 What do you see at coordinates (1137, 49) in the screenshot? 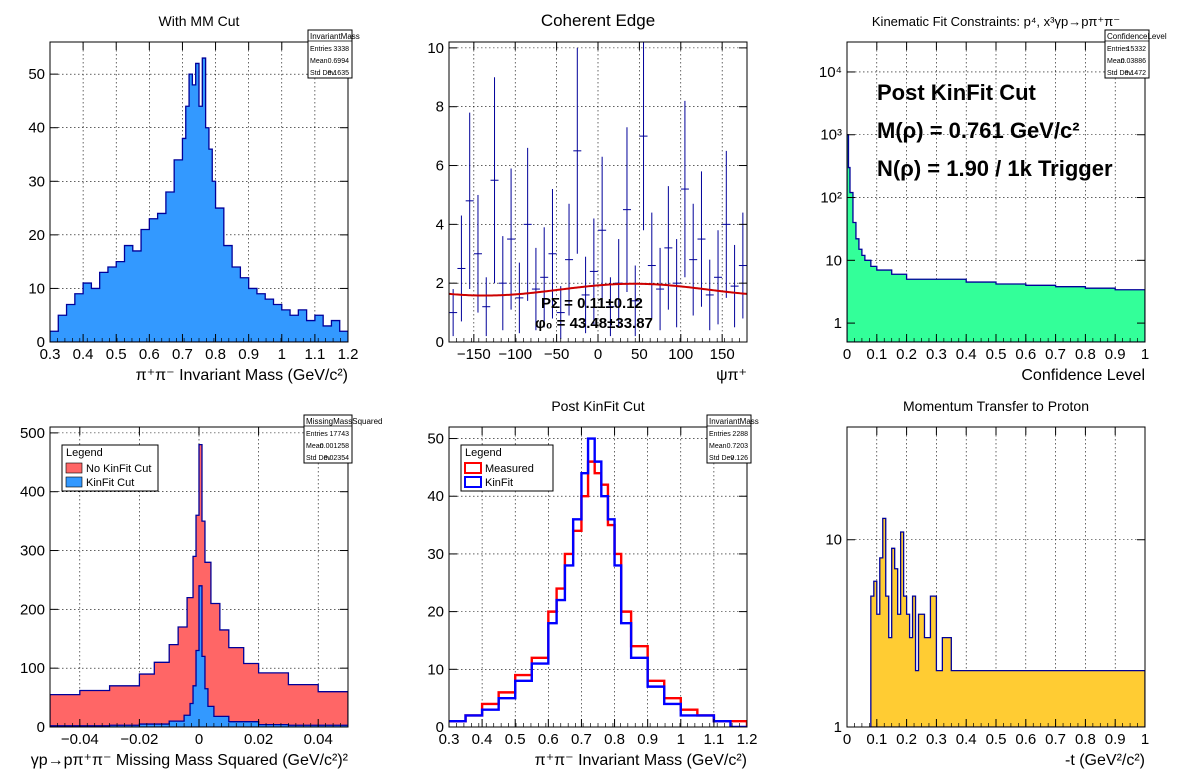
I see `stats-value: 15332` at bounding box center [1137, 49].